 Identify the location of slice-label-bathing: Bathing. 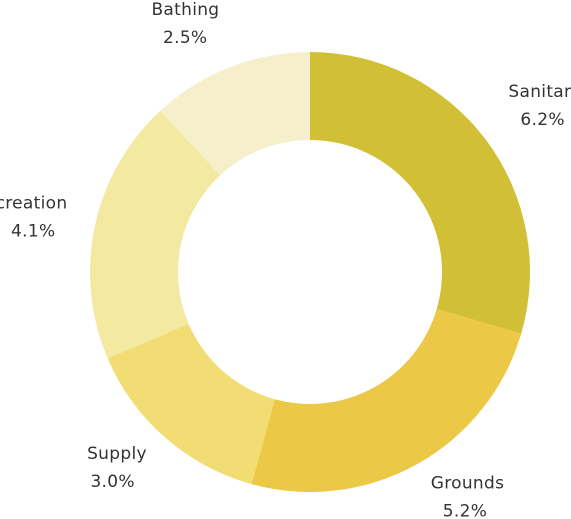
(185, 10).